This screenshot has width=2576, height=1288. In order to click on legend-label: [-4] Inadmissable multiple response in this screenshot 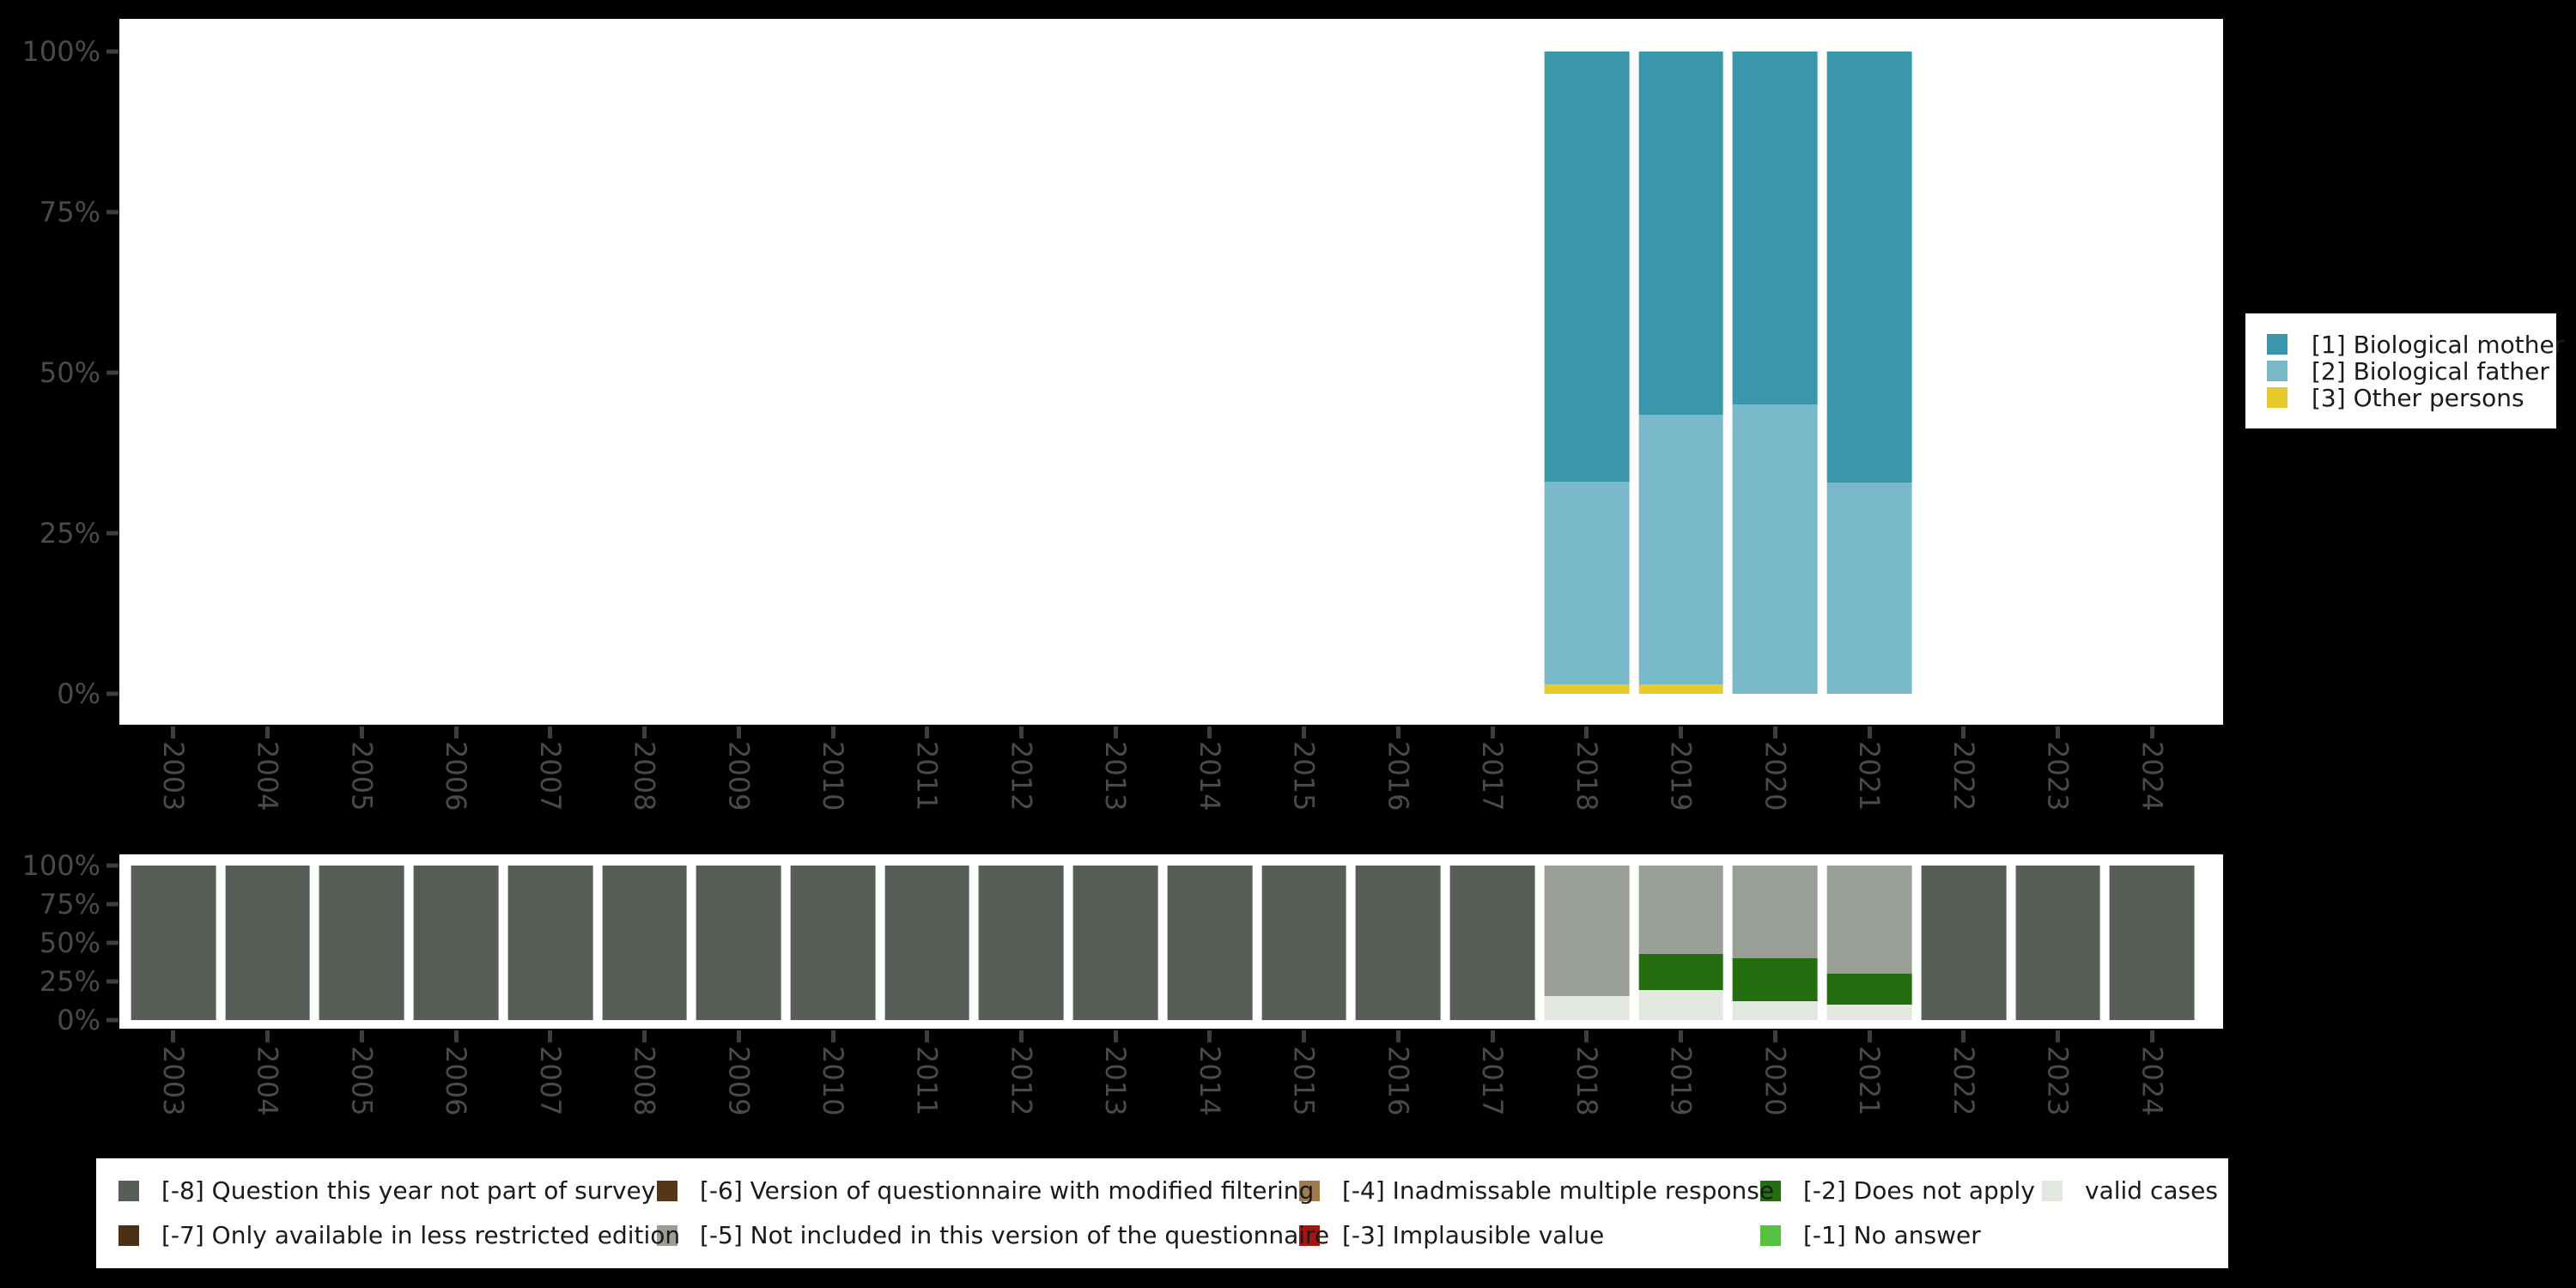, I will do `click(1558, 1191)`.